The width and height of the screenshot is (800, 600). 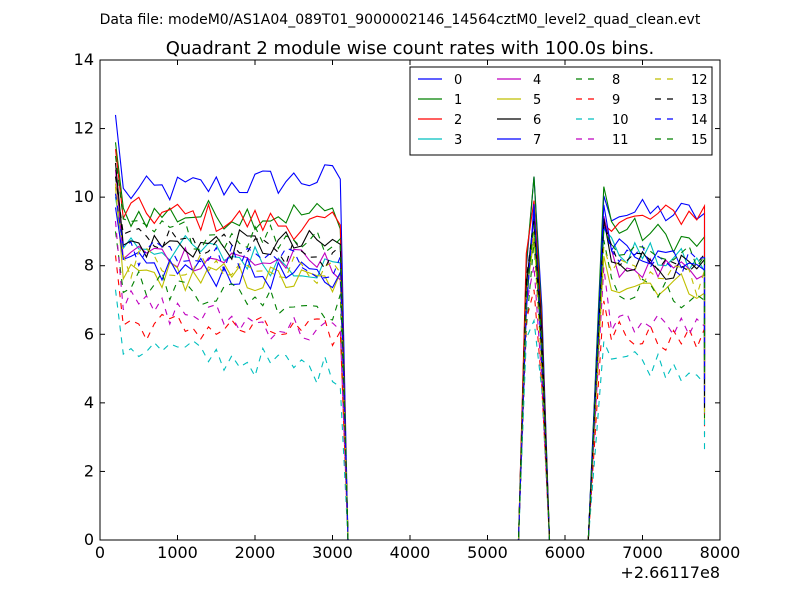 What do you see at coordinates (537, 80) in the screenshot?
I see `legend-label-4: 4` at bounding box center [537, 80].